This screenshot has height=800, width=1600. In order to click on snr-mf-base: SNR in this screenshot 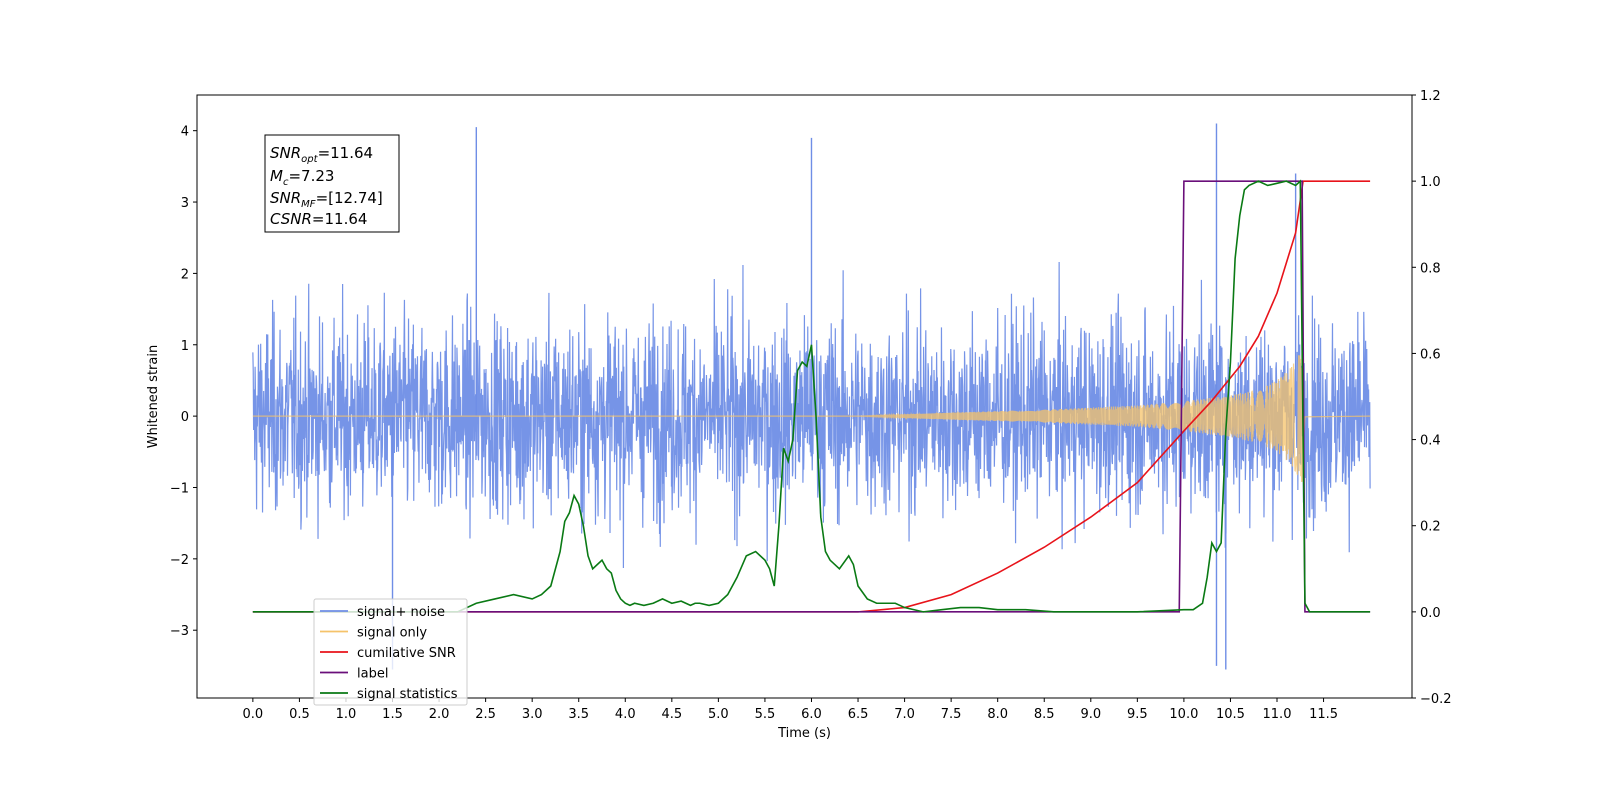, I will do `click(285, 198)`.